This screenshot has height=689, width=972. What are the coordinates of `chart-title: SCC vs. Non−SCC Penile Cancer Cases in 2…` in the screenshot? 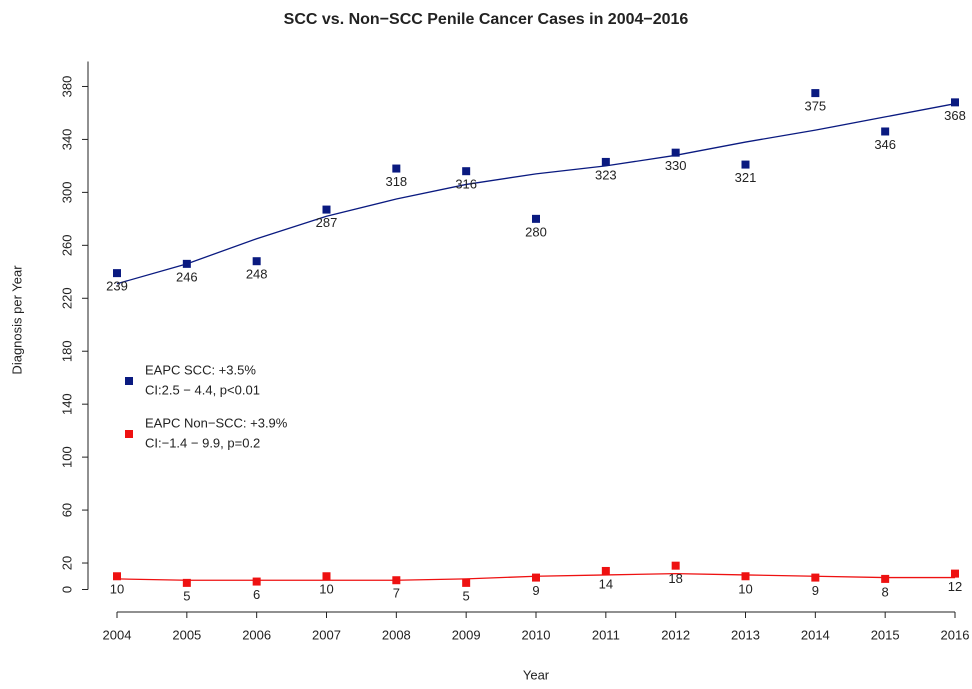 It's located at (486, 19).